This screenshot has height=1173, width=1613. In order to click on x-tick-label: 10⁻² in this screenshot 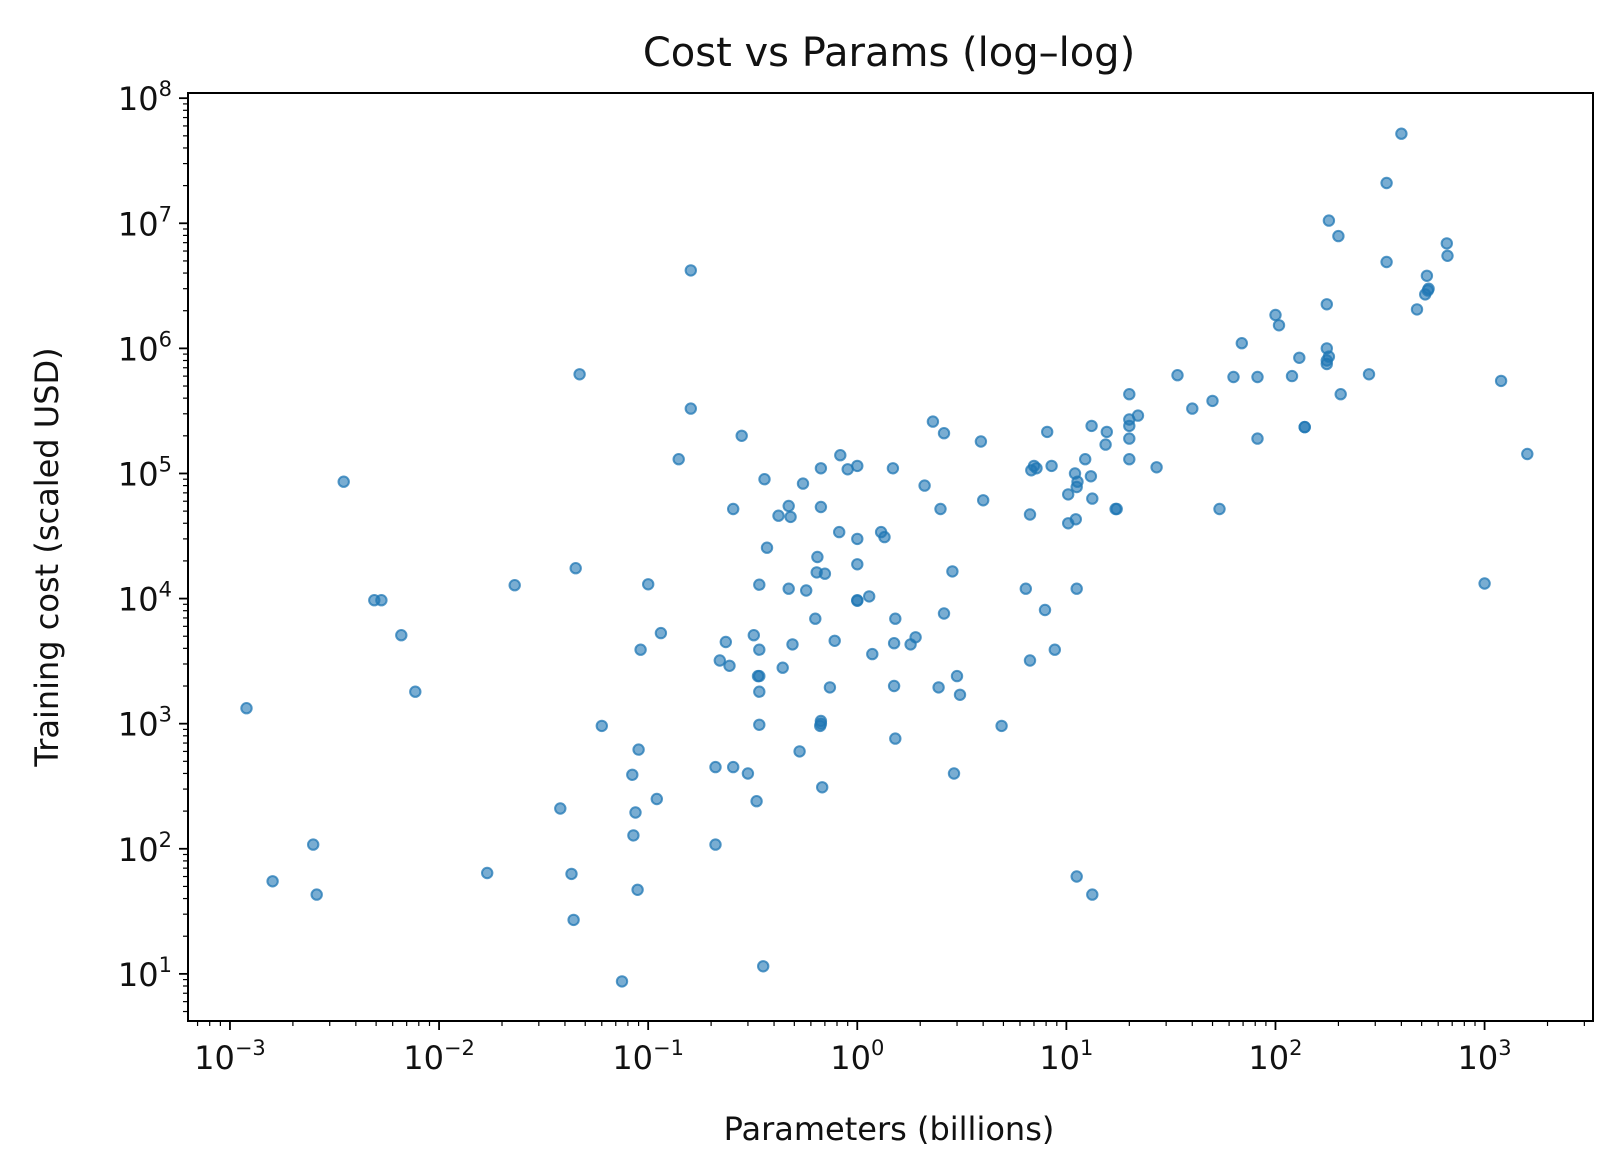, I will do `click(439, 1056)`.